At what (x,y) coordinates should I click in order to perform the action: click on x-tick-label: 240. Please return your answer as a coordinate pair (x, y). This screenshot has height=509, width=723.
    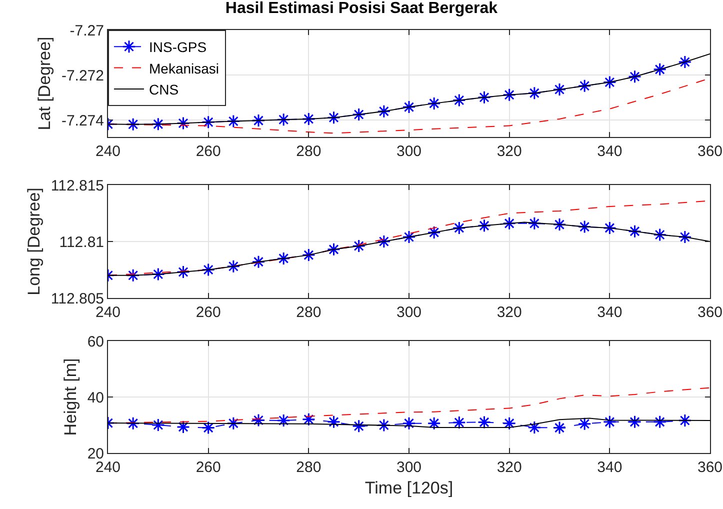
    Looking at the image, I should click on (108, 151).